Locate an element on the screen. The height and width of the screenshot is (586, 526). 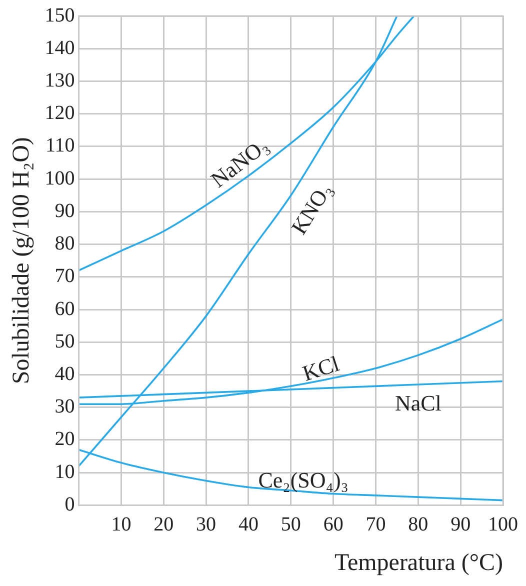
x-axis-title: Temperatura (°C) is located at coordinates (418, 563).